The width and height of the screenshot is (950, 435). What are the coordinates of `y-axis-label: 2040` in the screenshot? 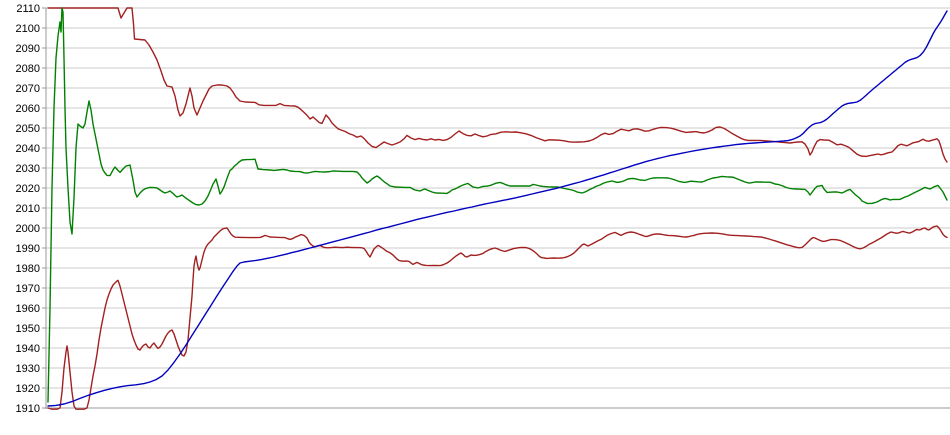 It's located at (28, 149).